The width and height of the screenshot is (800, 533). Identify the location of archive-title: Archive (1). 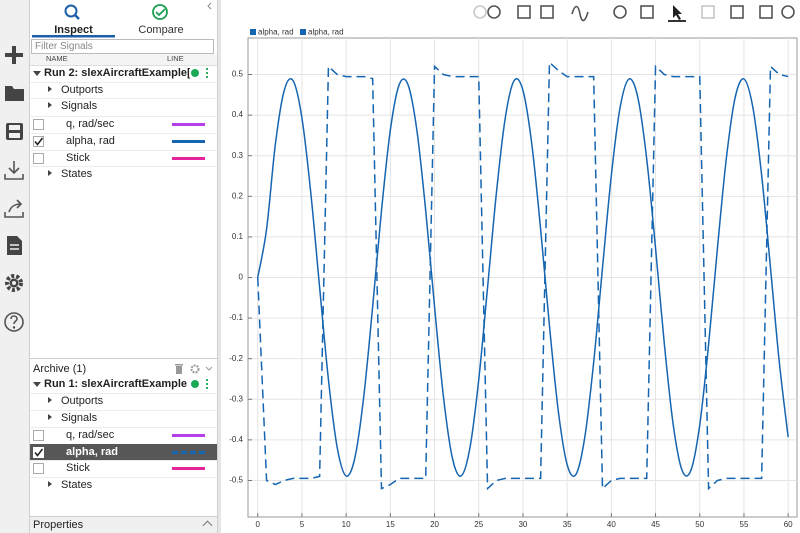
(59, 369).